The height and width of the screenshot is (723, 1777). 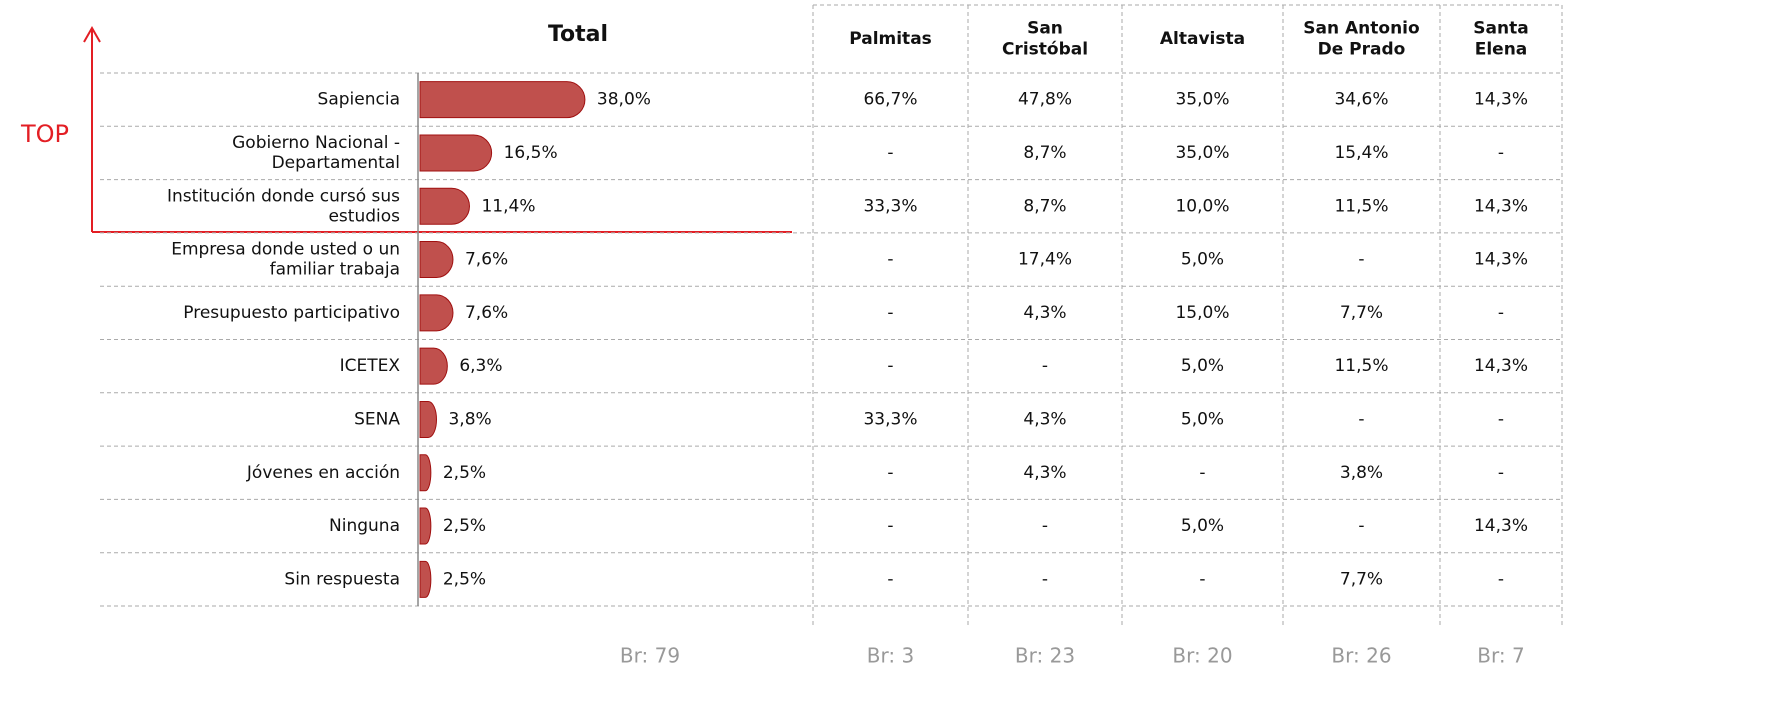 I want to click on base-label: Br: 23, so click(x=1045, y=656).